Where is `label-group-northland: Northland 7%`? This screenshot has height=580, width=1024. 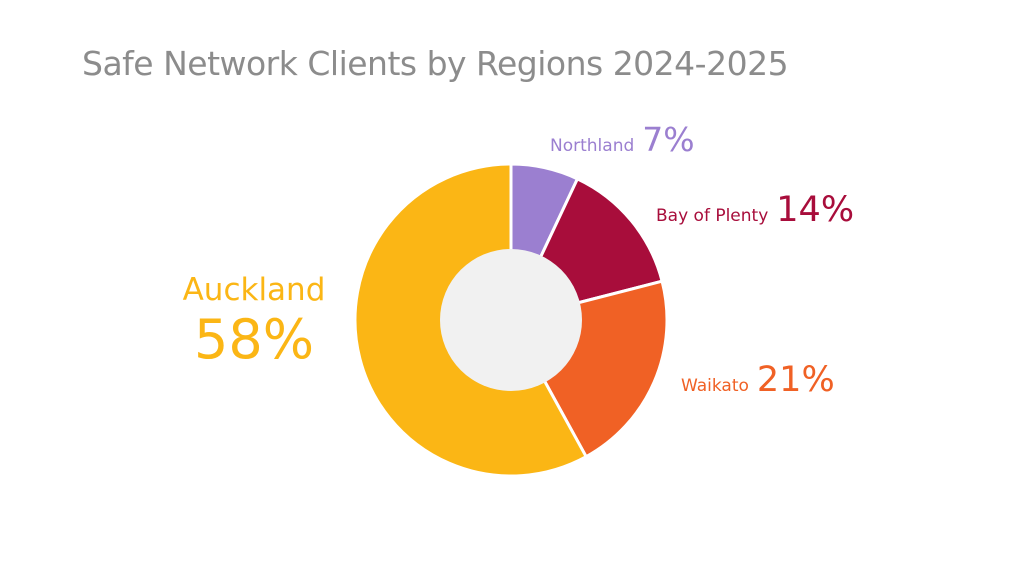 label-group-northland: Northland 7% is located at coordinates (622, 139).